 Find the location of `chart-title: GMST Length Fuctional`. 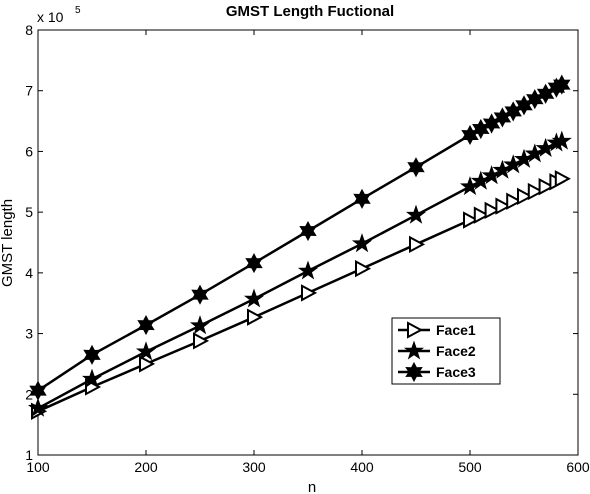

chart-title: GMST Length Fuctional is located at coordinates (310, 11).